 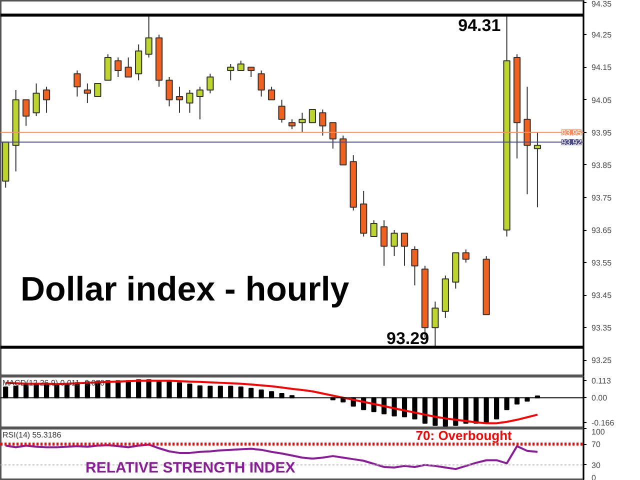 I want to click on y-tick-label: 93.85, so click(x=602, y=165).